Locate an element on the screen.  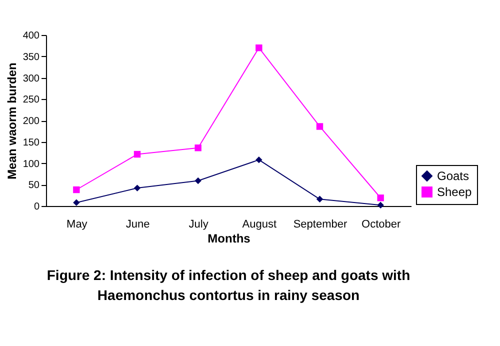
x-tick-label: July is located at coordinates (198, 224).